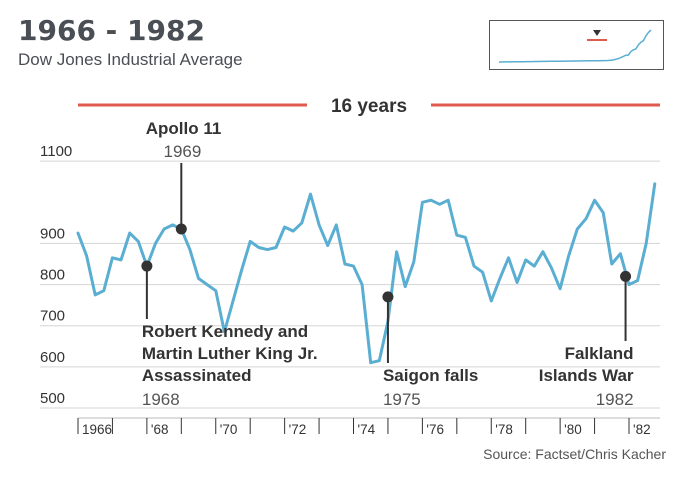  I want to click on y-tick-label: 700, so click(52, 316).